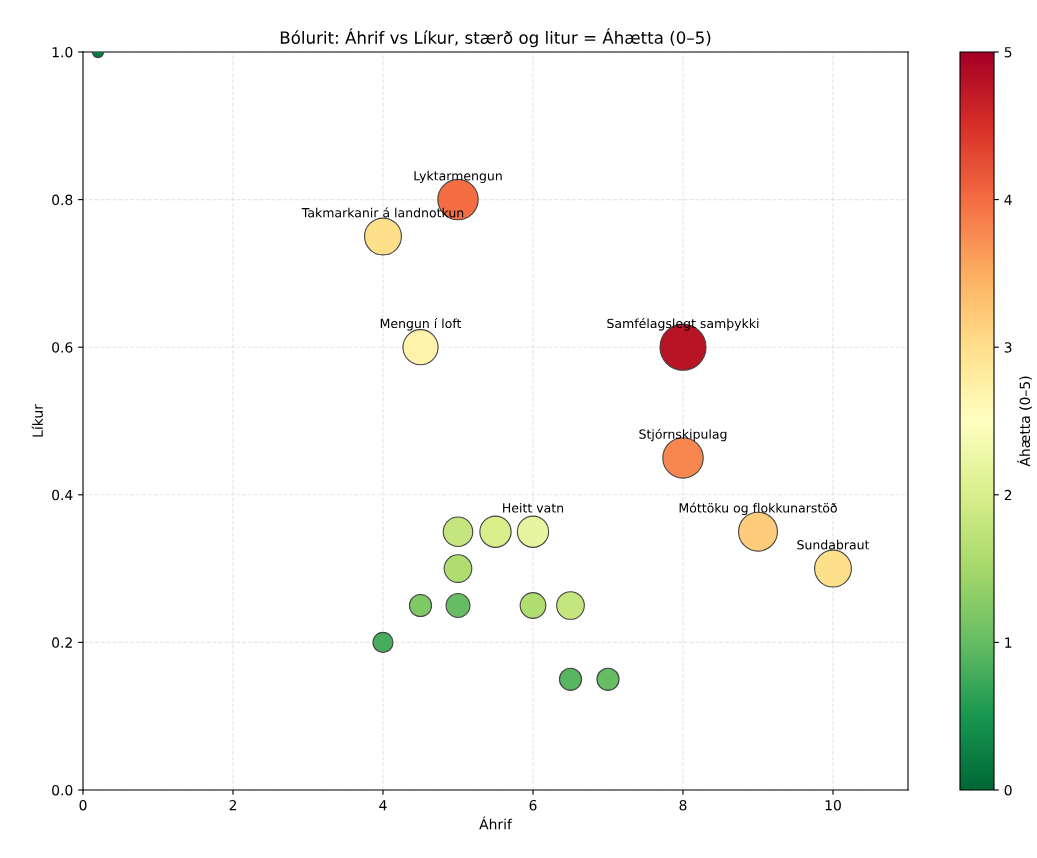 The height and width of the screenshot is (858, 1037). What do you see at coordinates (1024, 421) in the screenshot?
I see `color-bar-title: Áhætta (0–5)` at bounding box center [1024, 421].